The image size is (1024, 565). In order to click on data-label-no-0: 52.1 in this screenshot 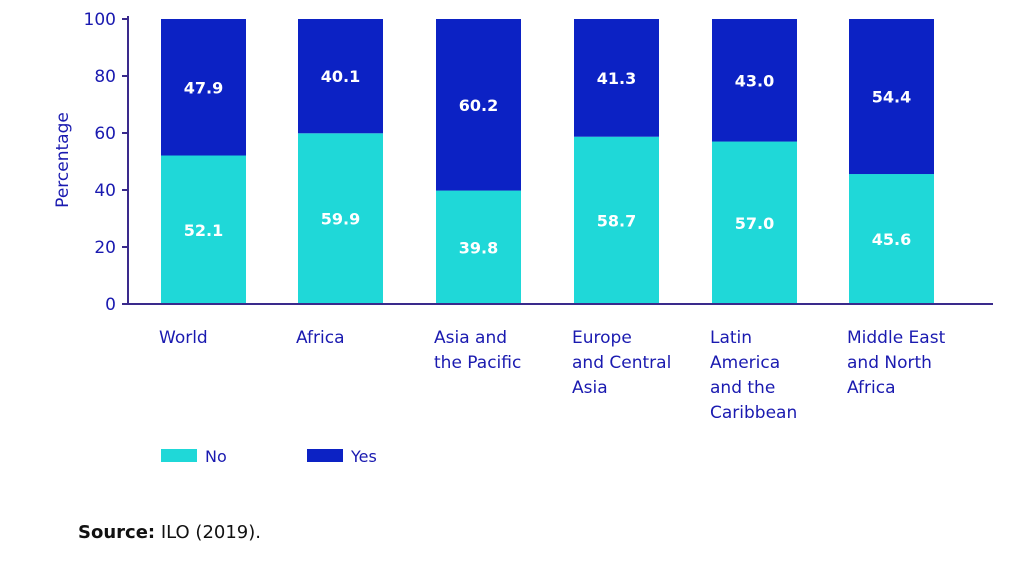, I will do `click(203, 230)`.